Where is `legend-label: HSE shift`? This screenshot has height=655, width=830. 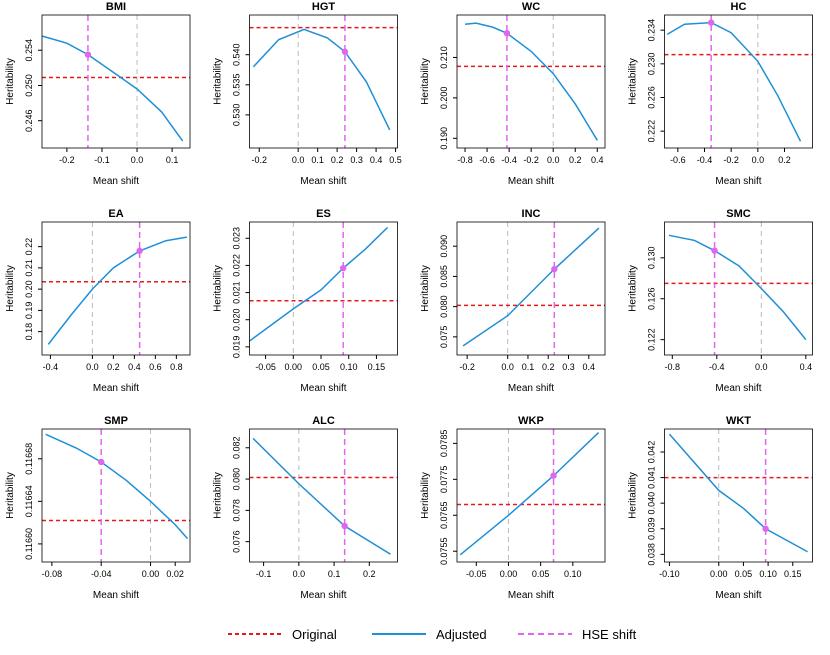
legend-label: HSE shift is located at coordinates (609, 634).